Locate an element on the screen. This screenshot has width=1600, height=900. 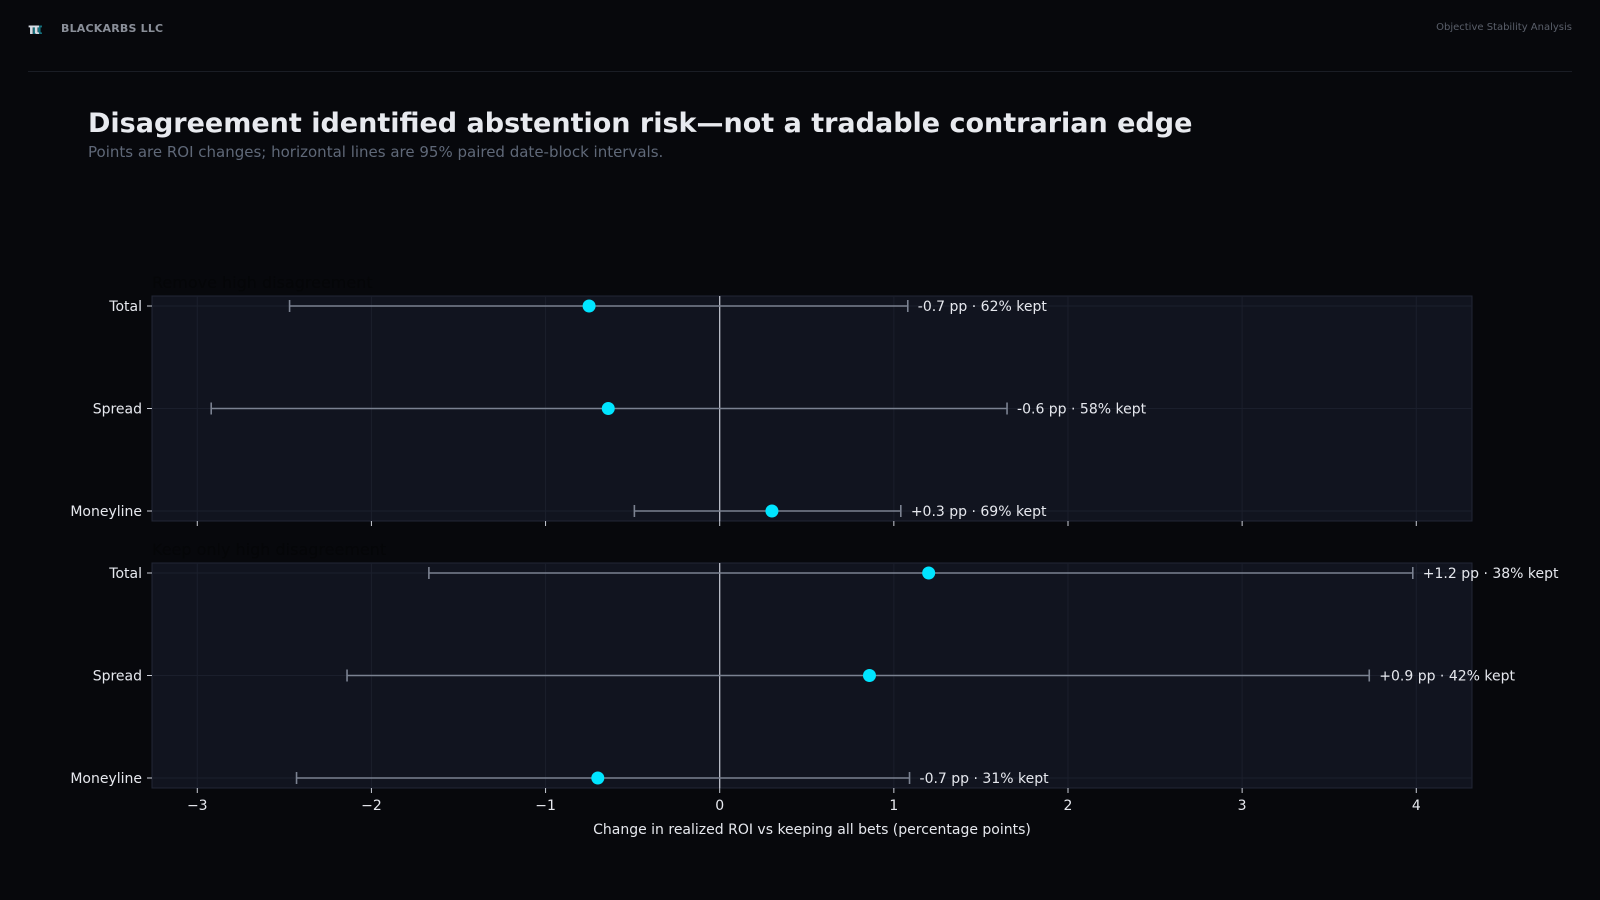
x-tick-label: 1 is located at coordinates (893, 806).